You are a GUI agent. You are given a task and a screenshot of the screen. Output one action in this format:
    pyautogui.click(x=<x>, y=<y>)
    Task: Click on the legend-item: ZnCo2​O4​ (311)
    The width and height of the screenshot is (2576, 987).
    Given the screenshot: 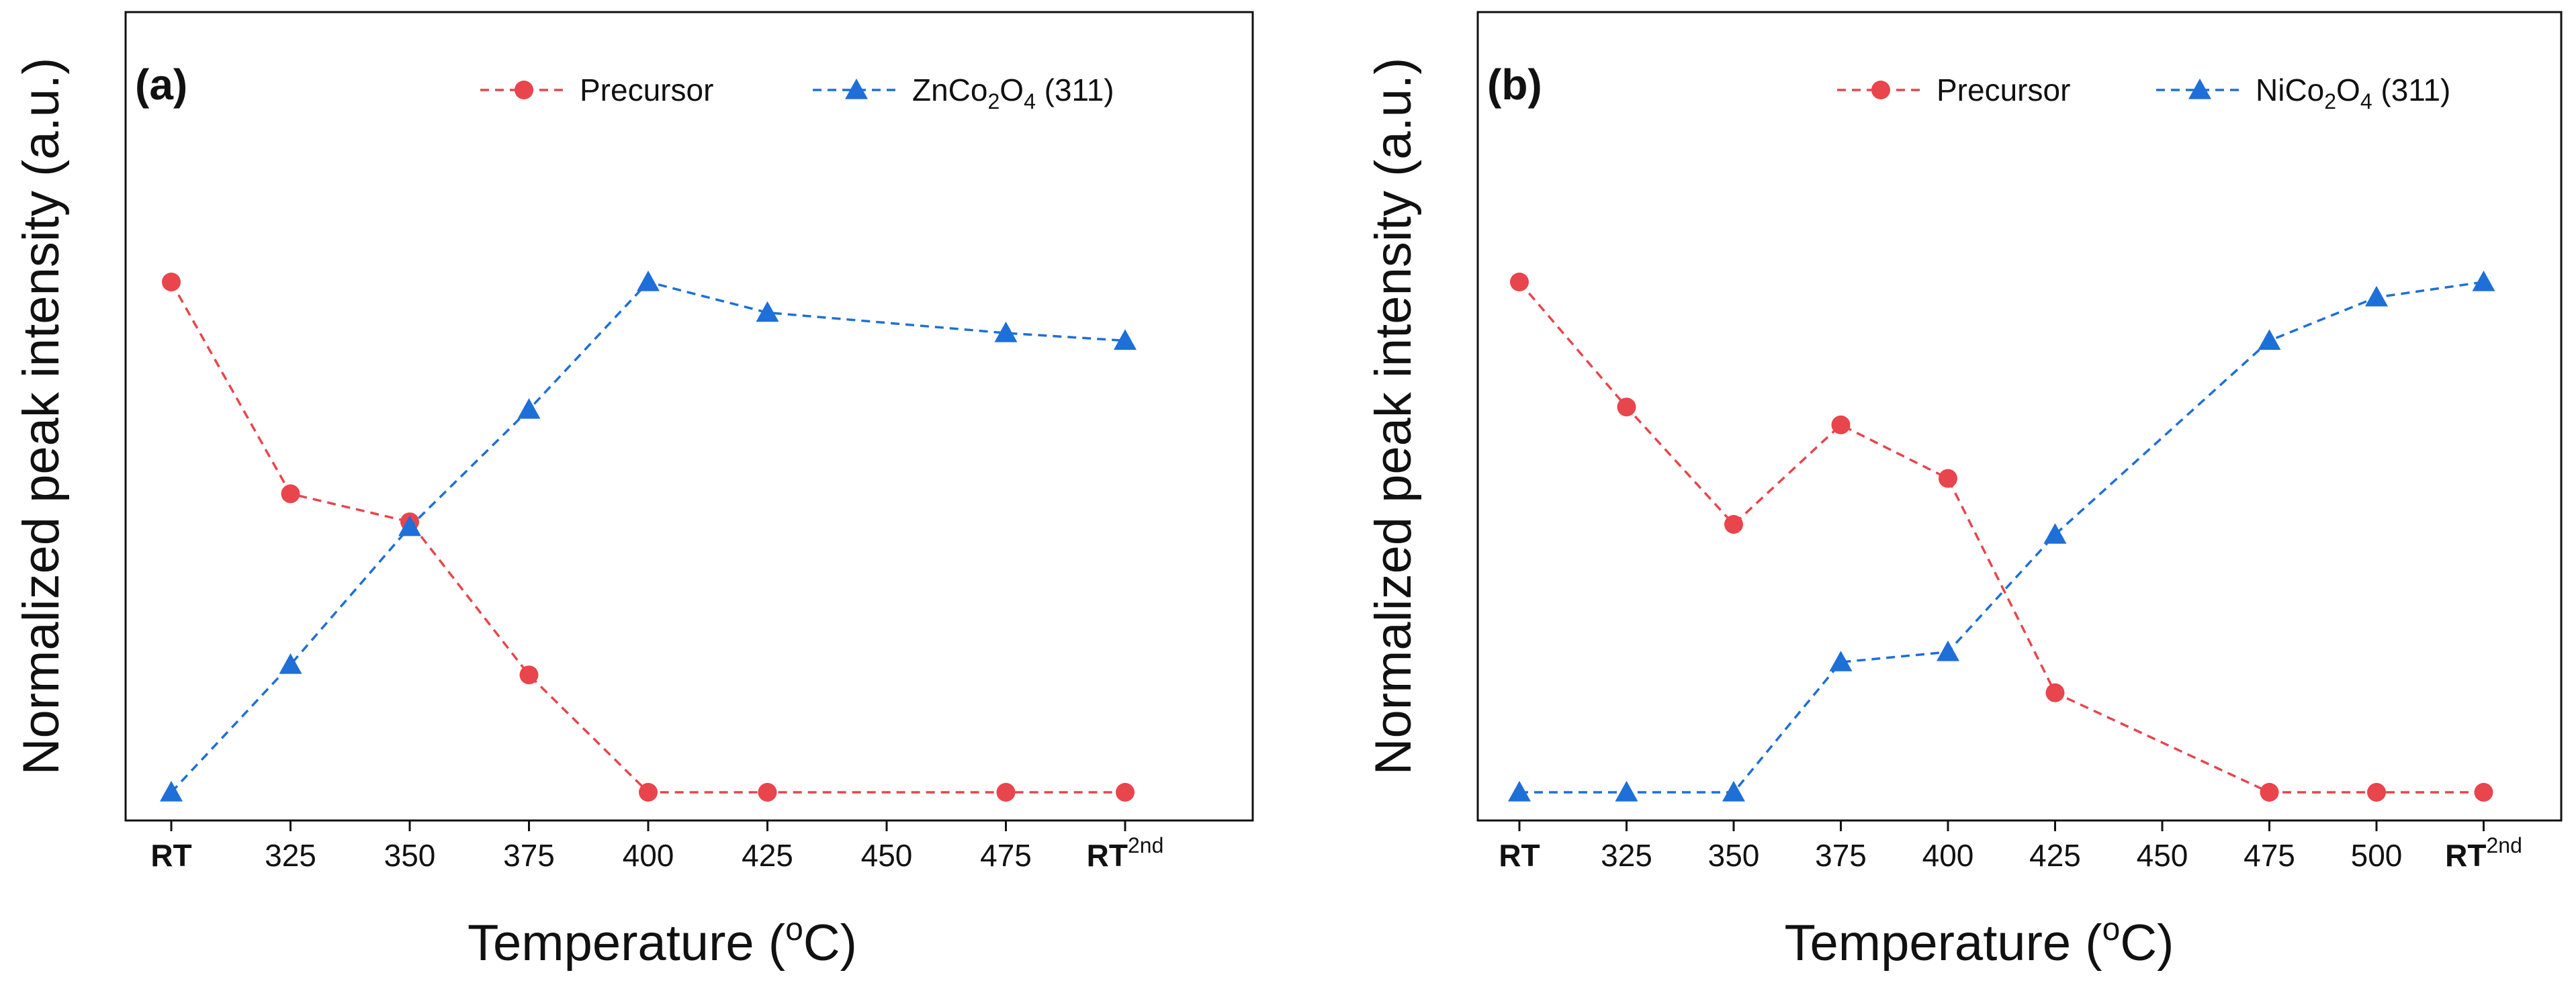 What is the action you would take?
    pyautogui.click(x=964, y=93)
    